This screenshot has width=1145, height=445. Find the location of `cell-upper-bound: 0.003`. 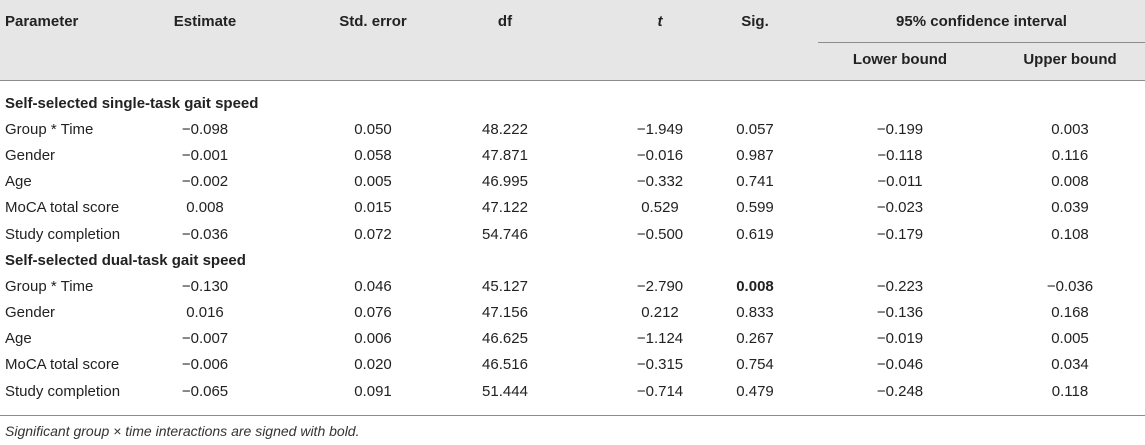

cell-upper-bound: 0.003 is located at coordinates (1070, 130).